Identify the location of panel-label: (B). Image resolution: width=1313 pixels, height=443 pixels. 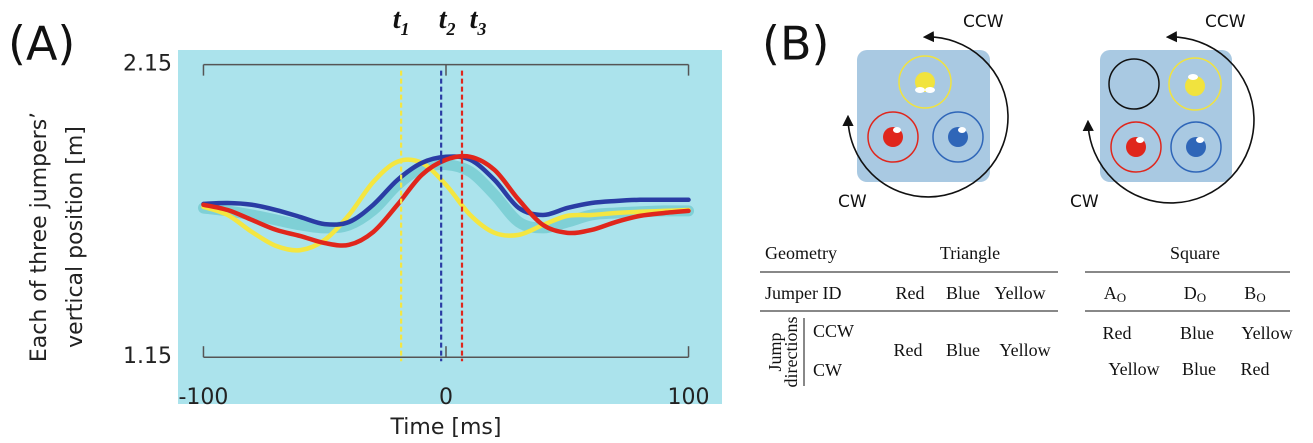
(795, 44).